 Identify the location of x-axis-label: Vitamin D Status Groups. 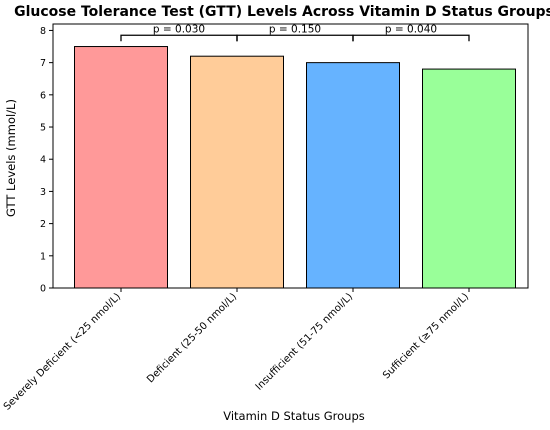
(294, 416).